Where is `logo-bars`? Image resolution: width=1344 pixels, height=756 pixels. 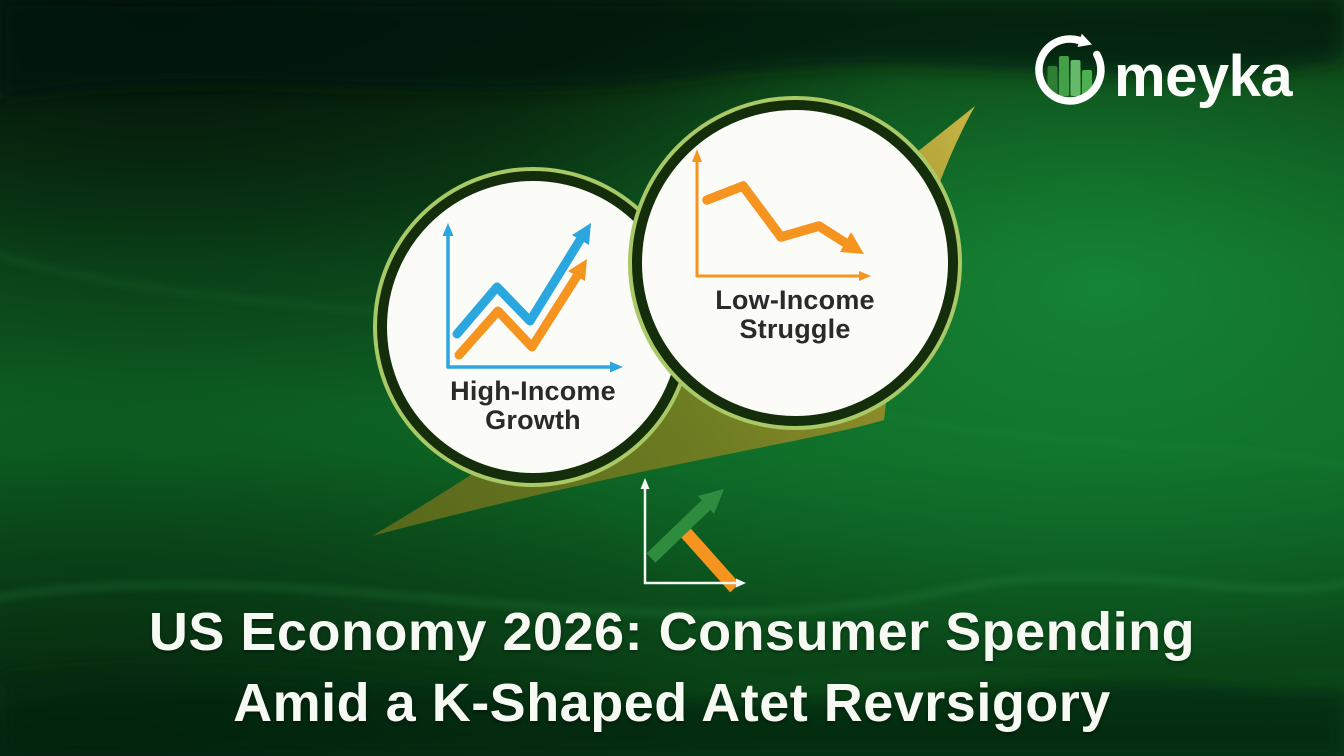
logo-bars is located at coordinates (1069, 76).